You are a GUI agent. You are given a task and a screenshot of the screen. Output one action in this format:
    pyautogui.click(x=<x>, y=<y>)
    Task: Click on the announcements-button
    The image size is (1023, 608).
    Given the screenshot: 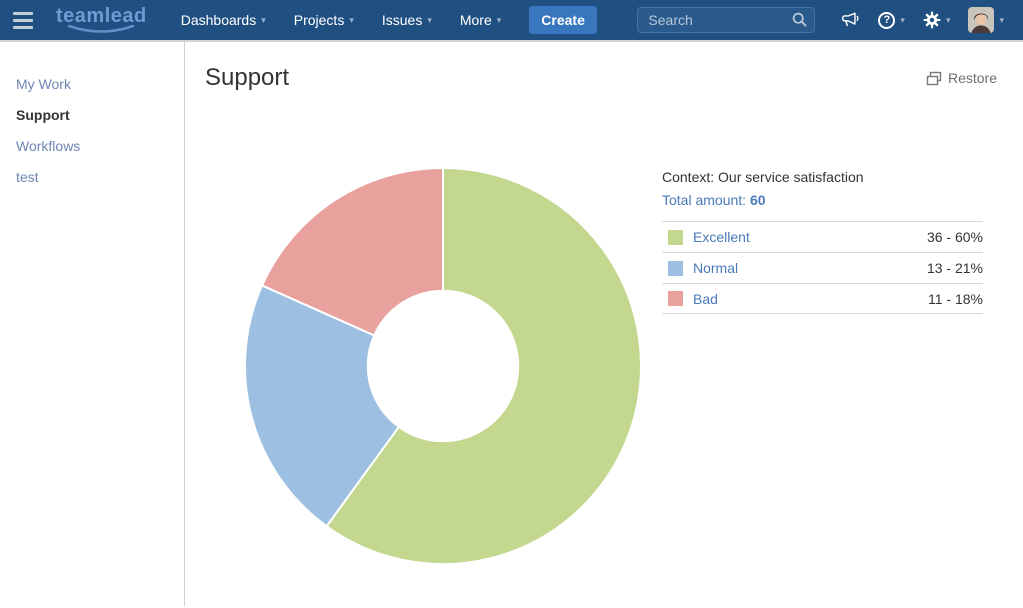 What is the action you would take?
    pyautogui.click(x=850, y=20)
    